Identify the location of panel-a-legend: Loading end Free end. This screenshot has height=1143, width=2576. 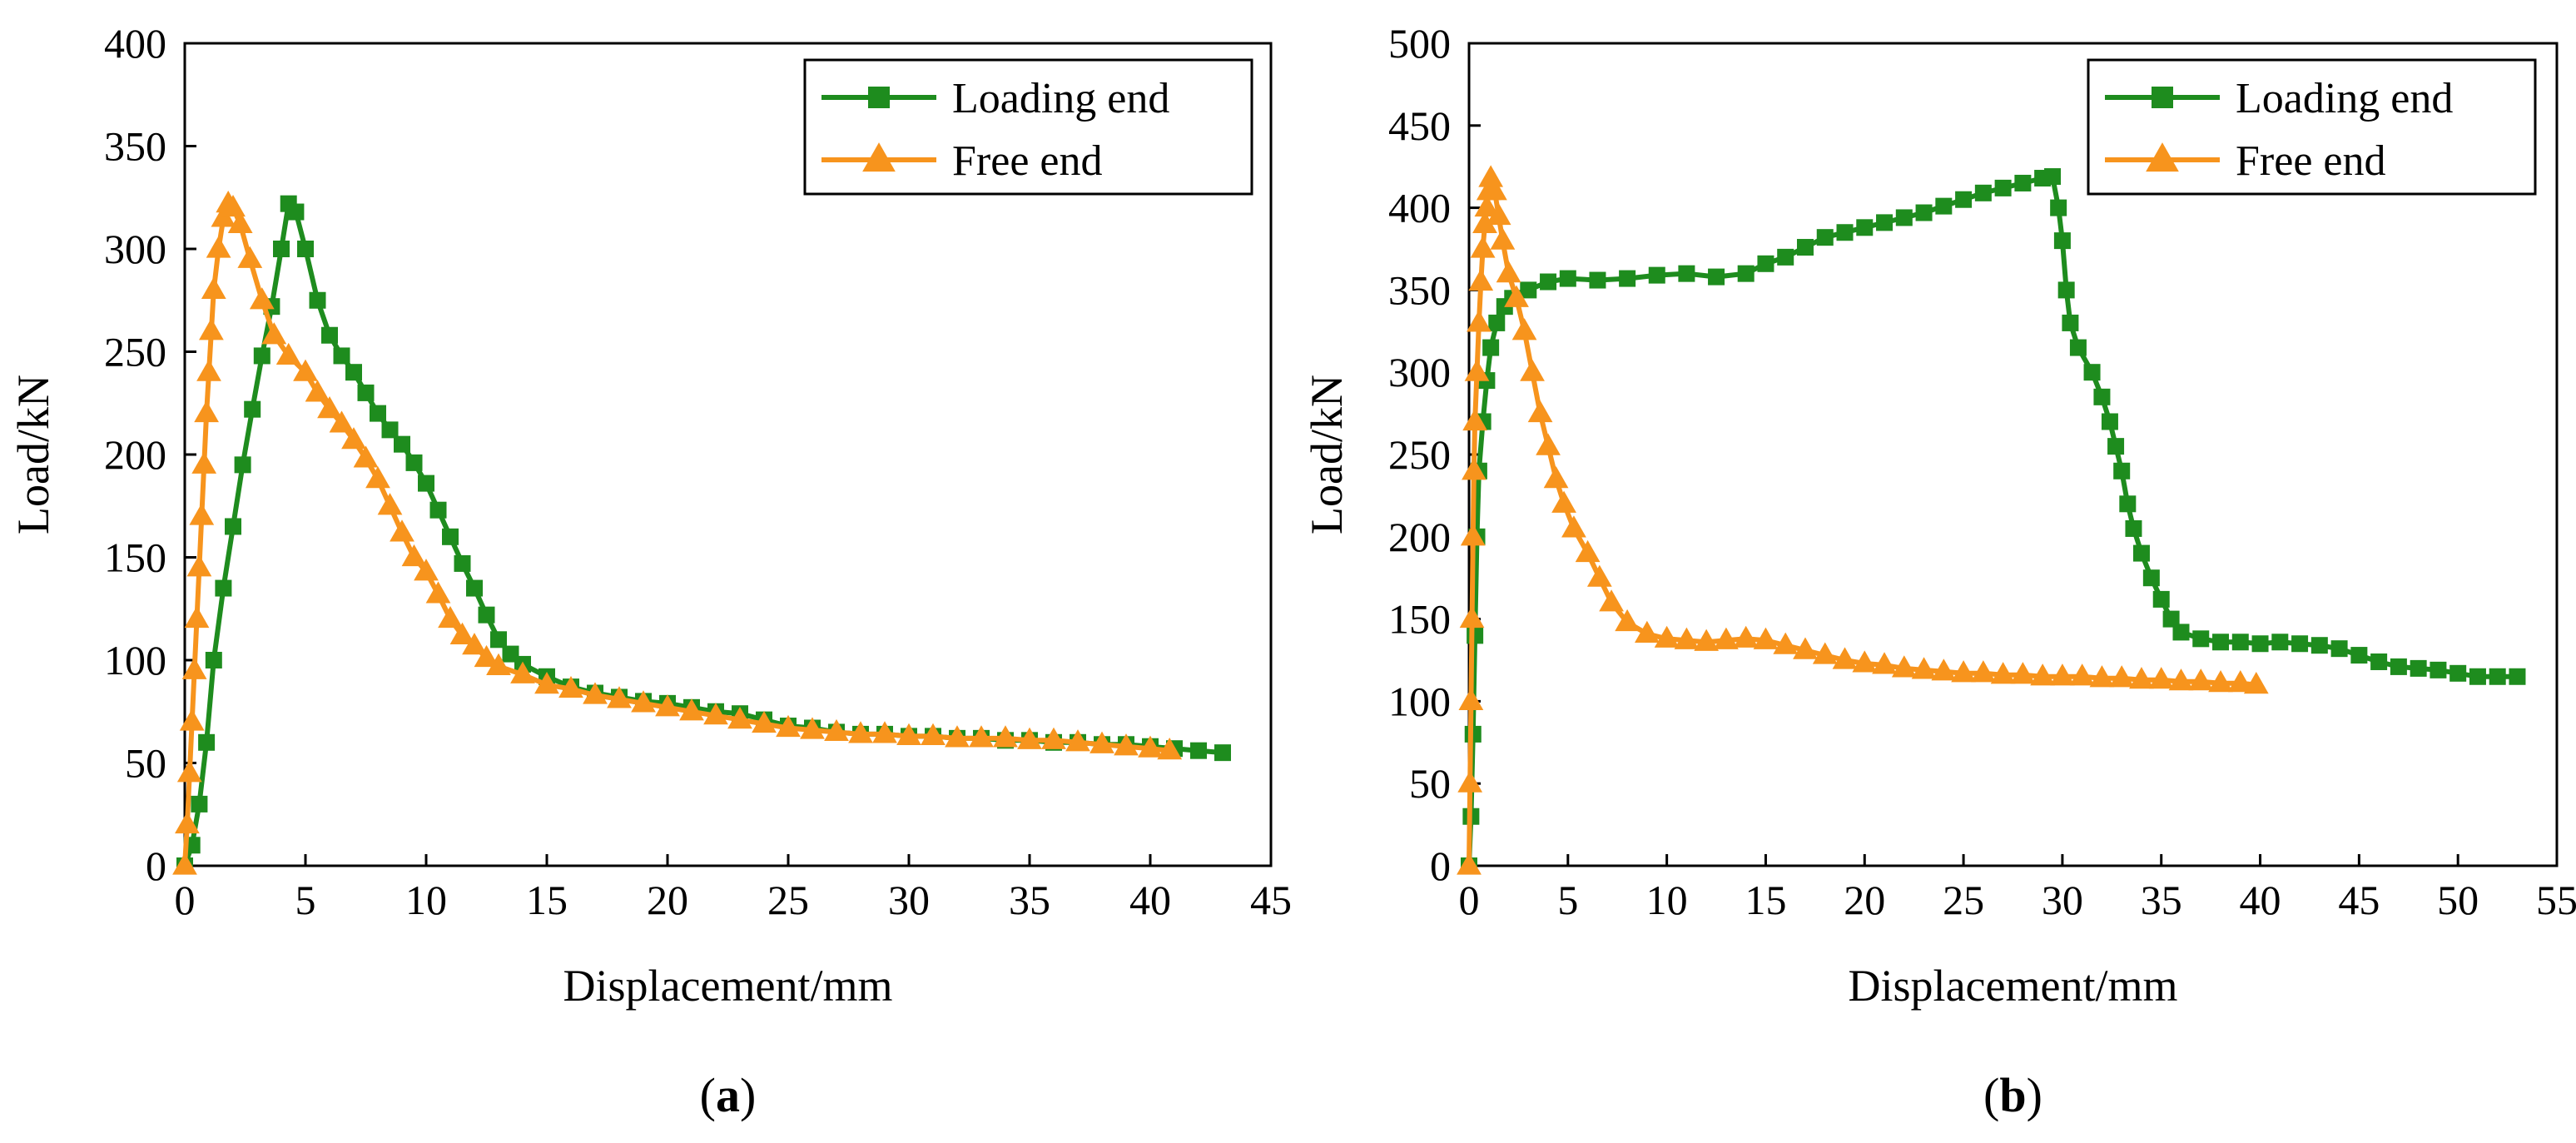
(1028, 127).